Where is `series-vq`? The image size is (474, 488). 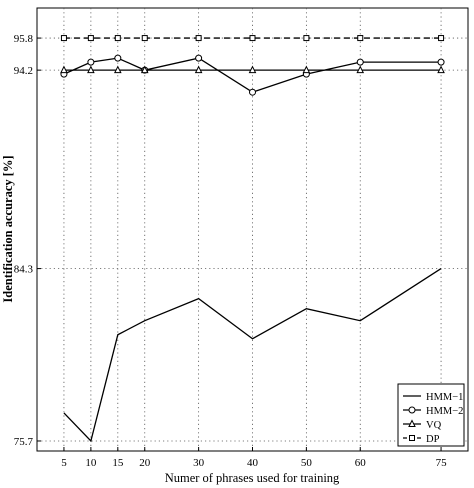 series-vq is located at coordinates (252, 69).